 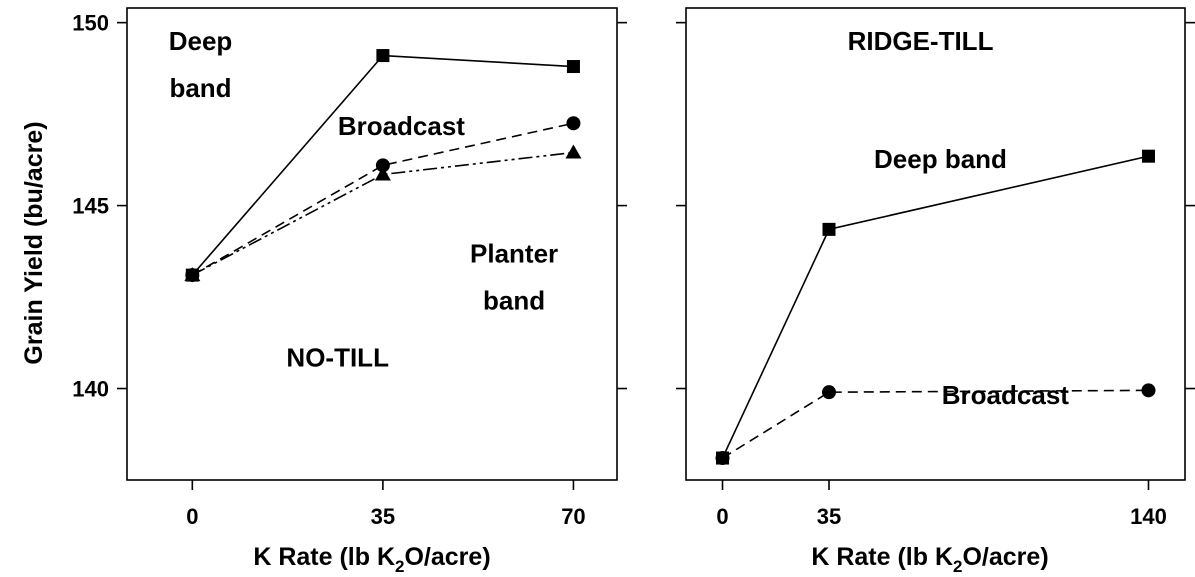 I want to click on annotation-label: NO-TILL, so click(x=337, y=357).